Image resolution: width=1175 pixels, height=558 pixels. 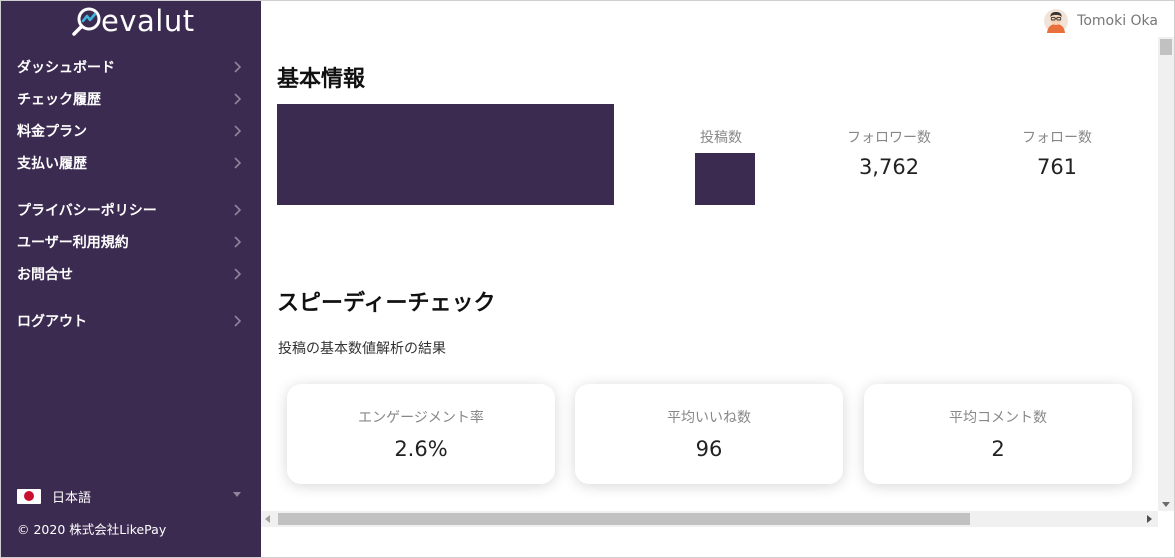 I want to click on card-value: 96, so click(x=709, y=449).